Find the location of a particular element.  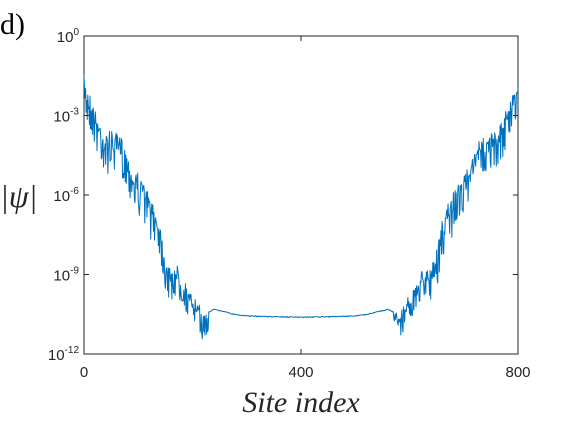

x-tick-label: 800 is located at coordinates (517, 372).